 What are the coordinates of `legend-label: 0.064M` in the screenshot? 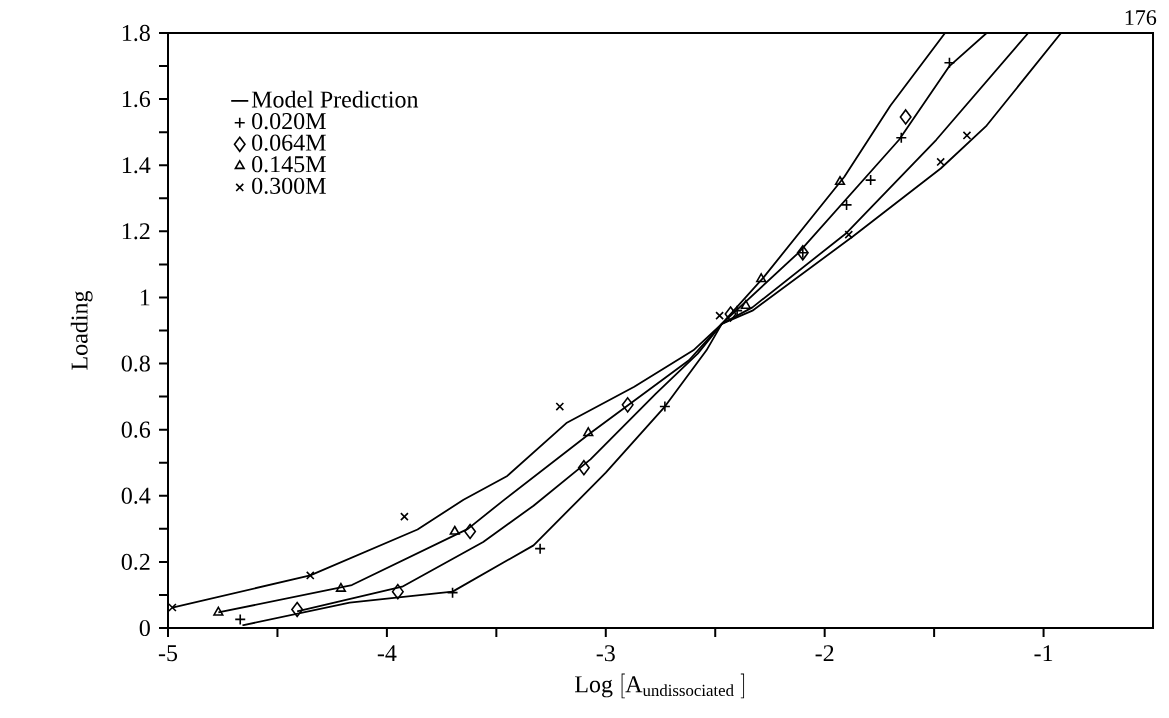 It's located at (289, 142).